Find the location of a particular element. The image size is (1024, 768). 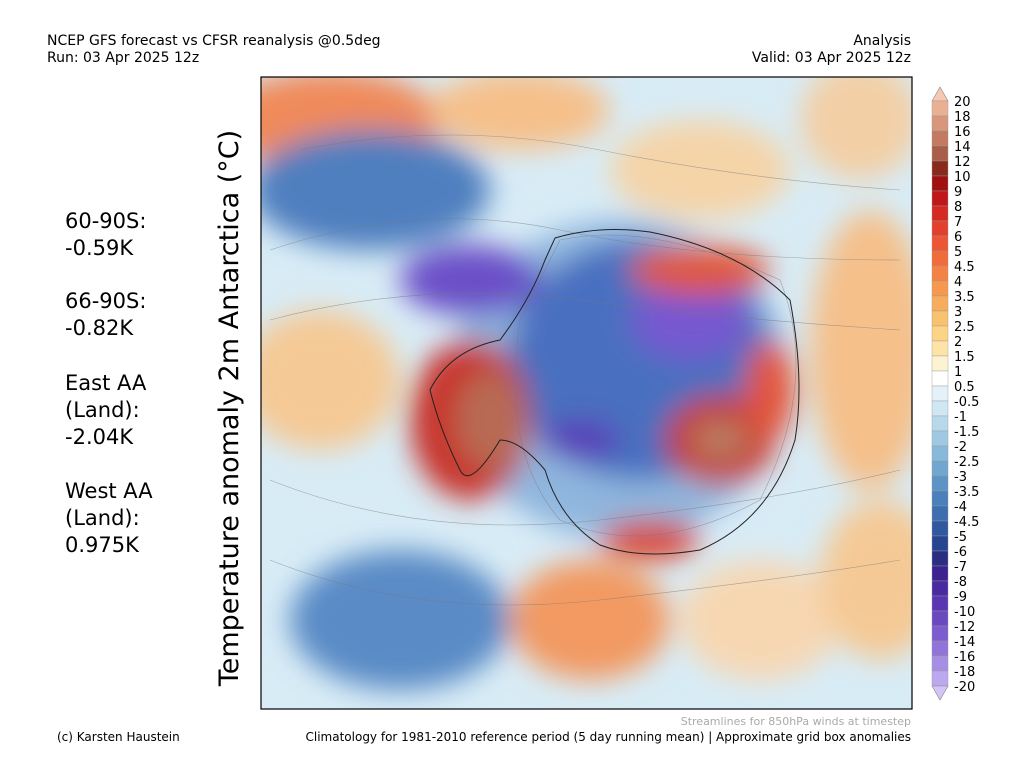

stat-line: 60-90S: is located at coordinates (105, 221).